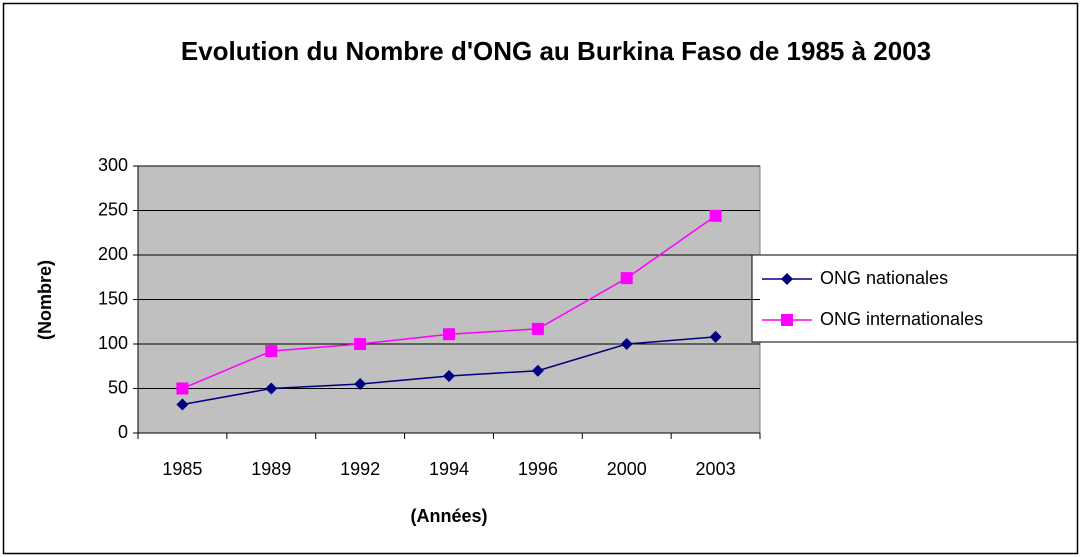 The image size is (1081, 557). I want to click on y-tick-label: 300, so click(113, 165).